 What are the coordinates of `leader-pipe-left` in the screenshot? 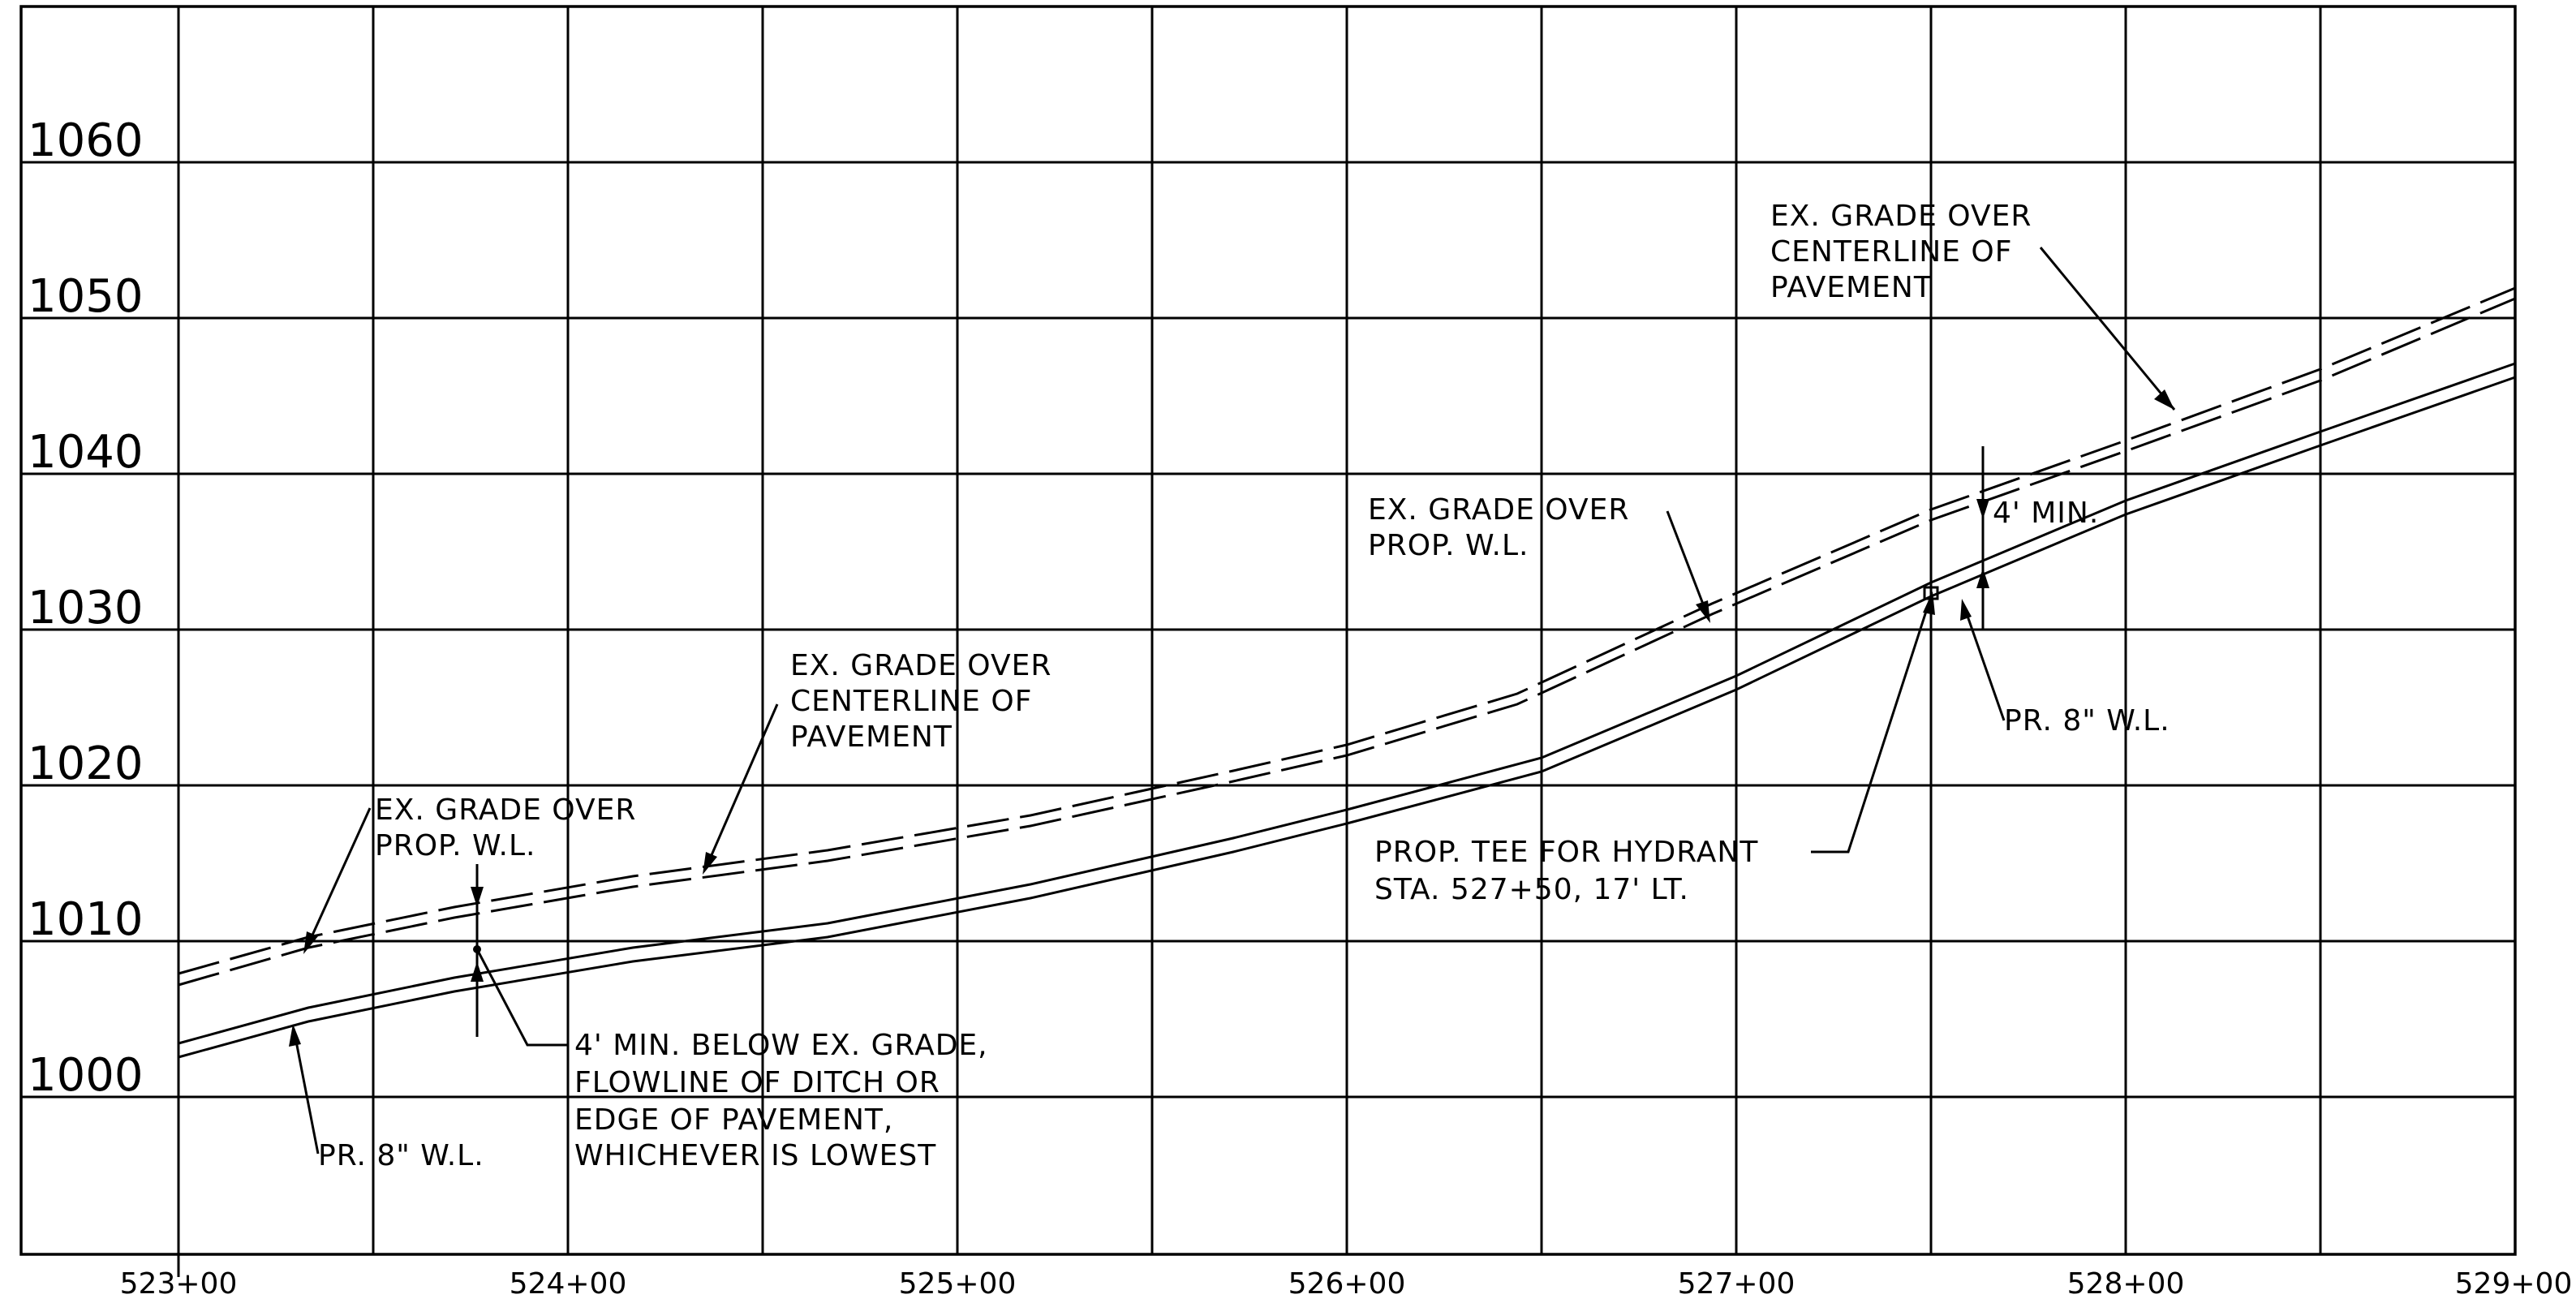 It's located at (306, 1091).